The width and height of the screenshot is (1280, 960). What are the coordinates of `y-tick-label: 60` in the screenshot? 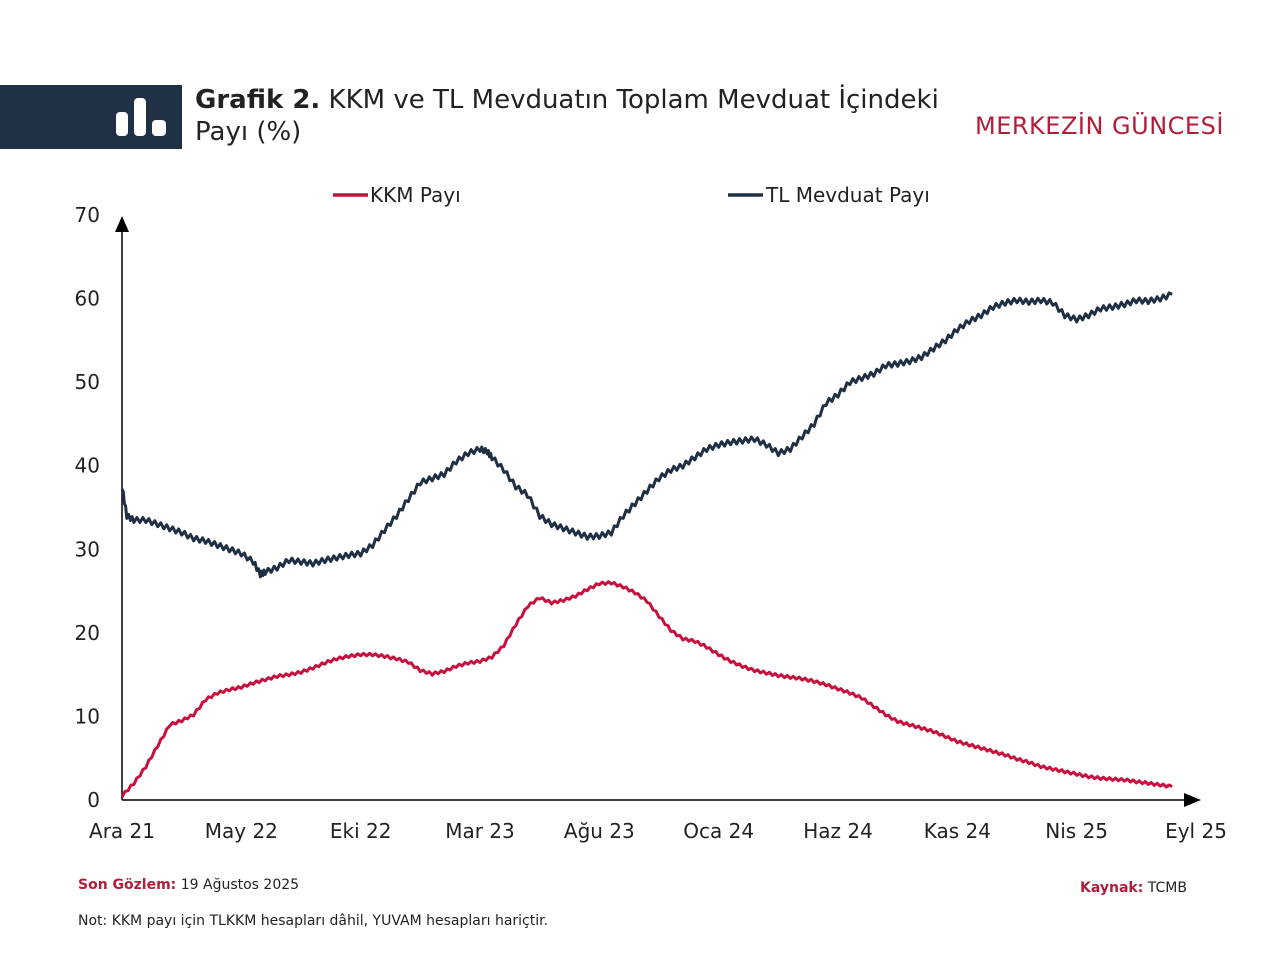 It's located at (87, 299).